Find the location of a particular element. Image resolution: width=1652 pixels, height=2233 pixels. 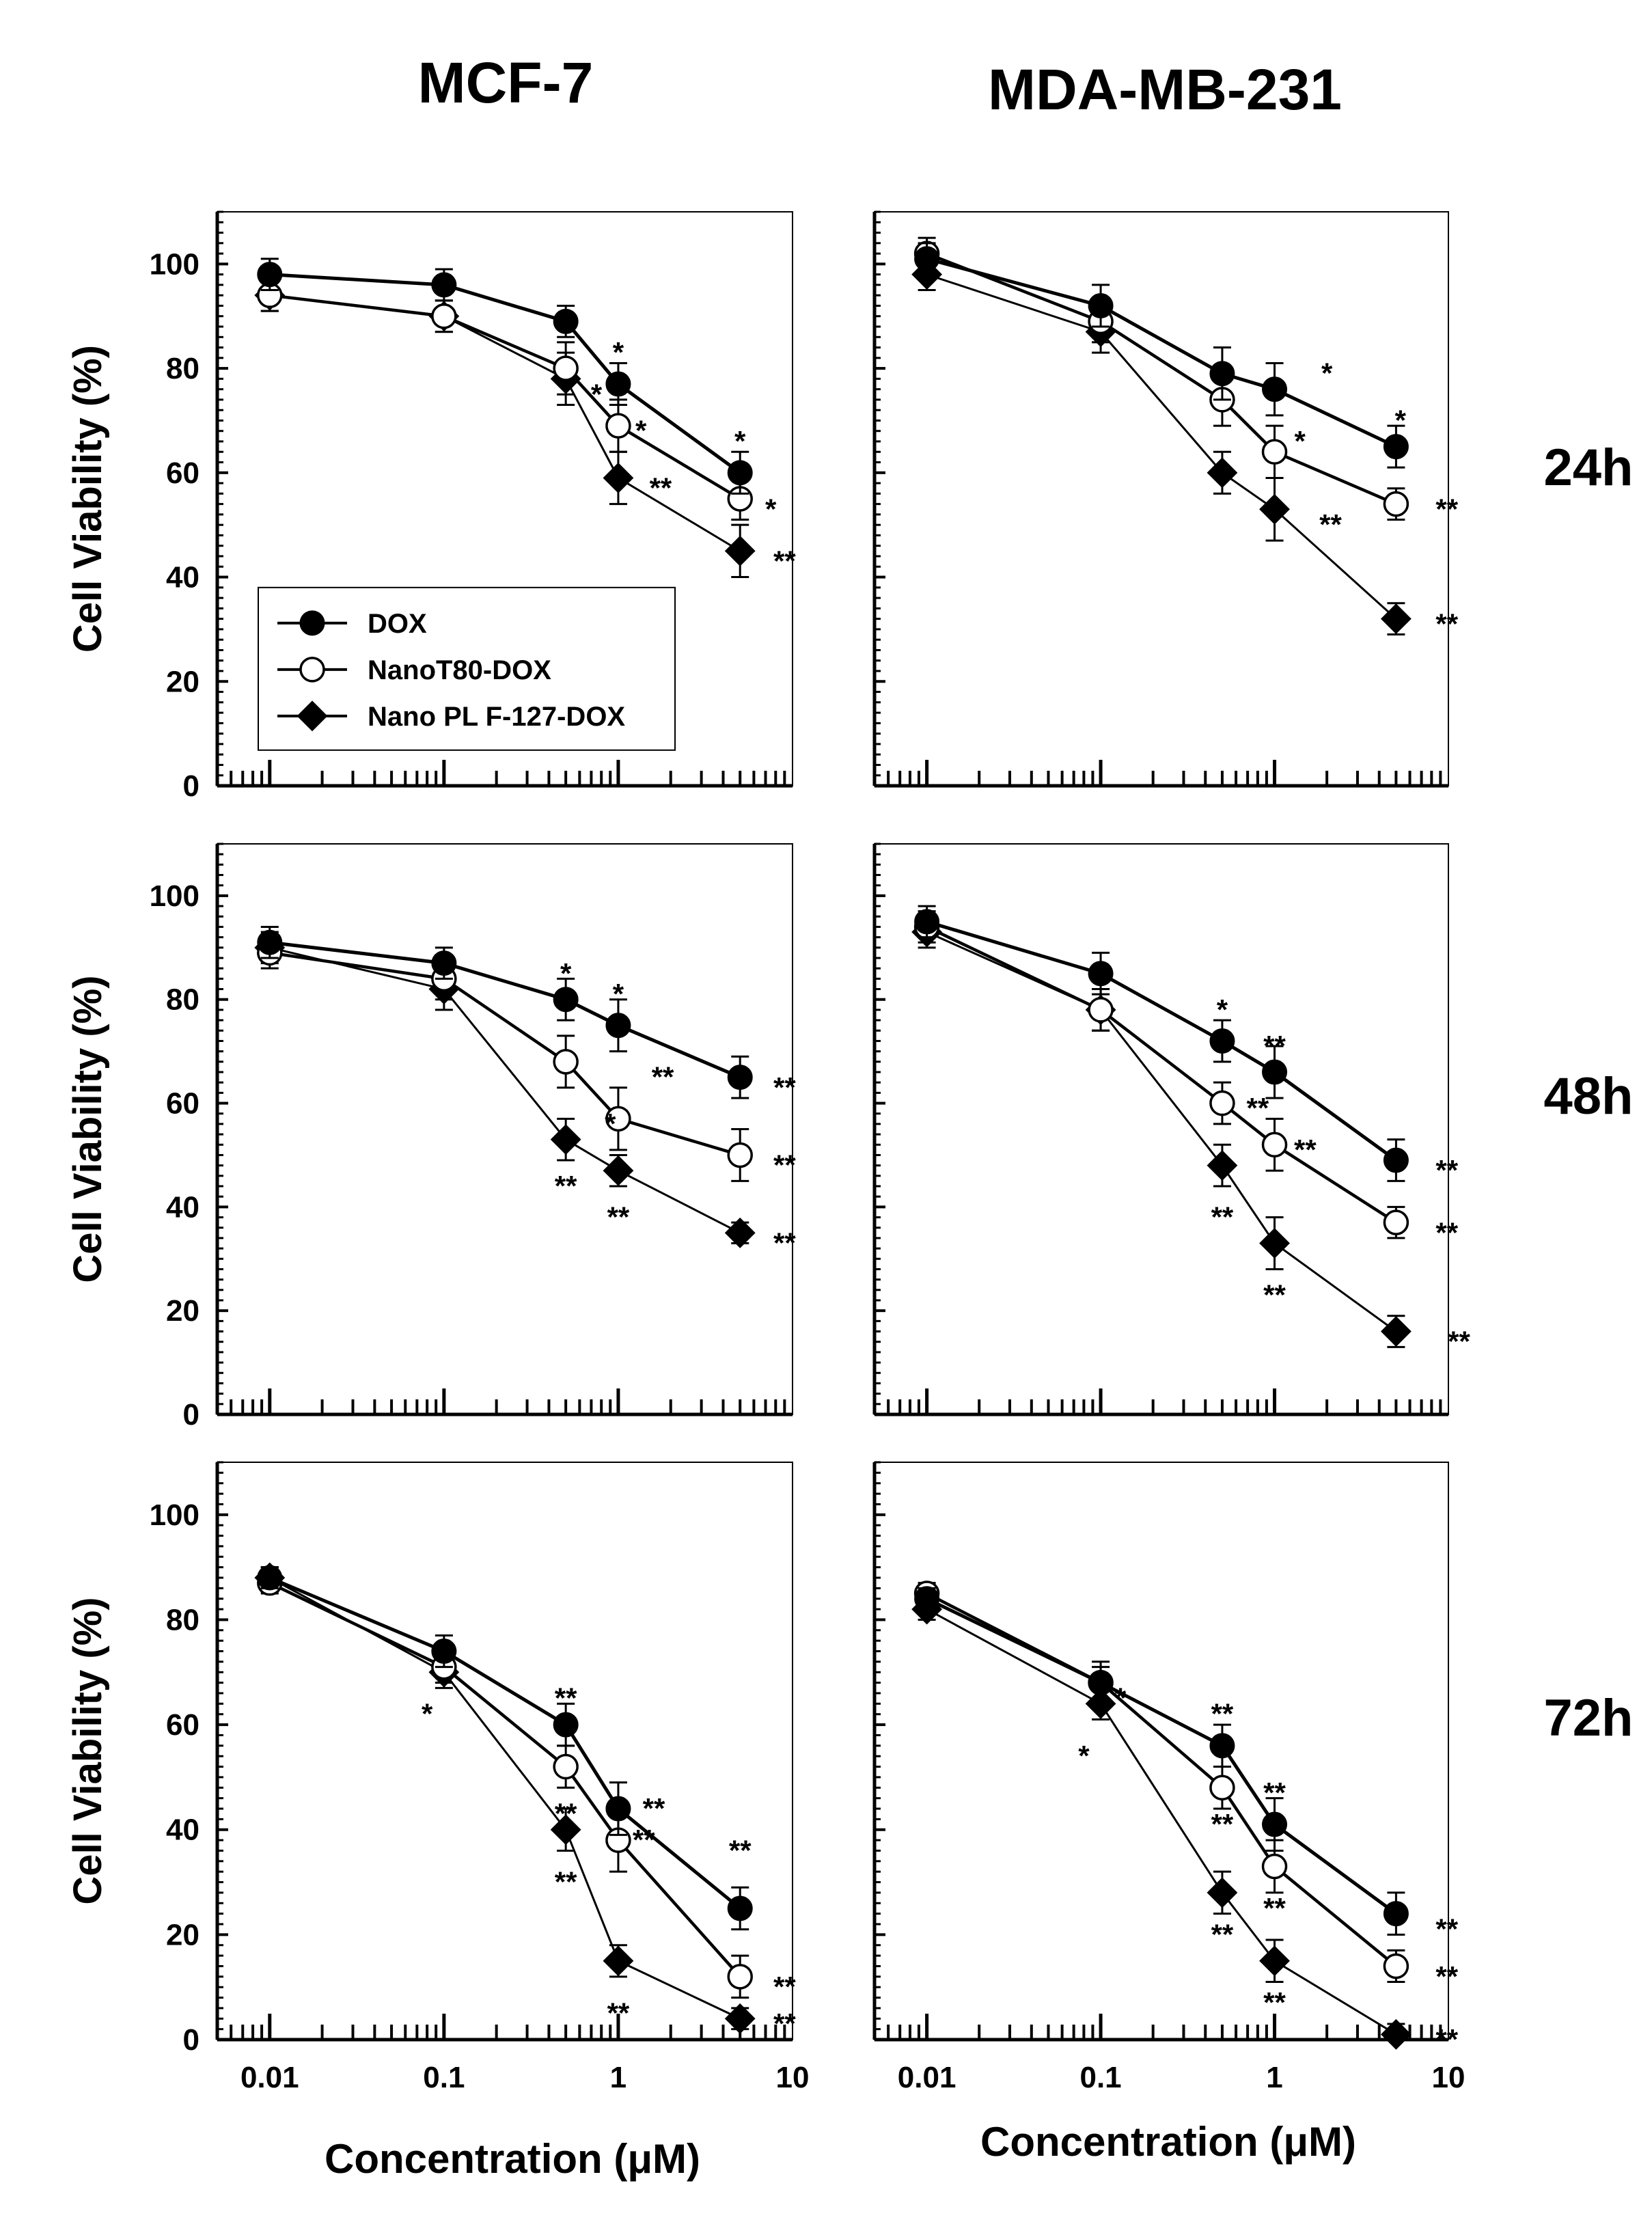

x-tick-label: 10 is located at coordinates (1449, 2077).